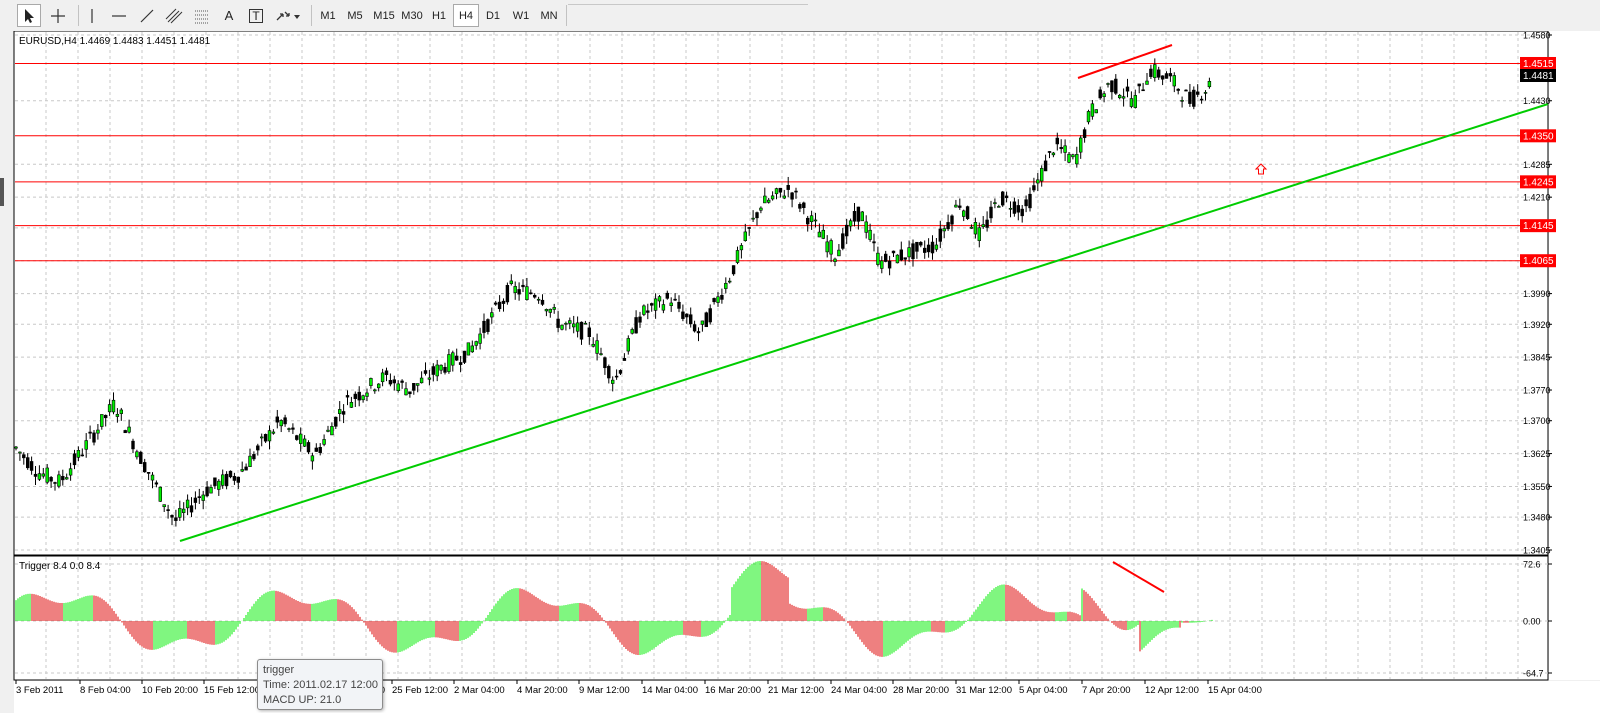 The height and width of the screenshot is (713, 1600). I want to click on timeframe-m30-button: M30, so click(412, 15).